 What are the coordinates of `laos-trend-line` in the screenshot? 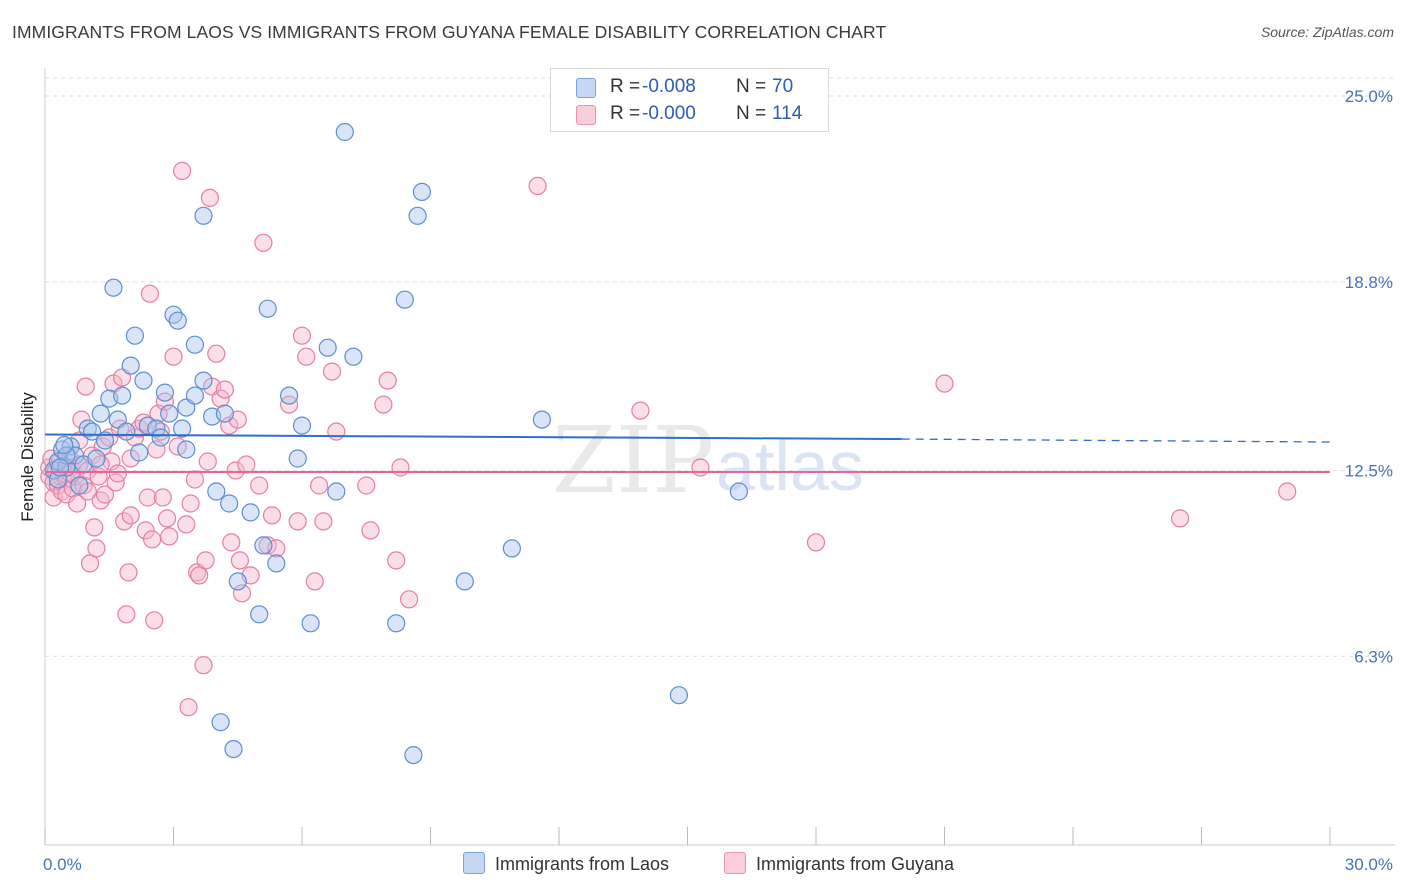 It's located at (473, 437).